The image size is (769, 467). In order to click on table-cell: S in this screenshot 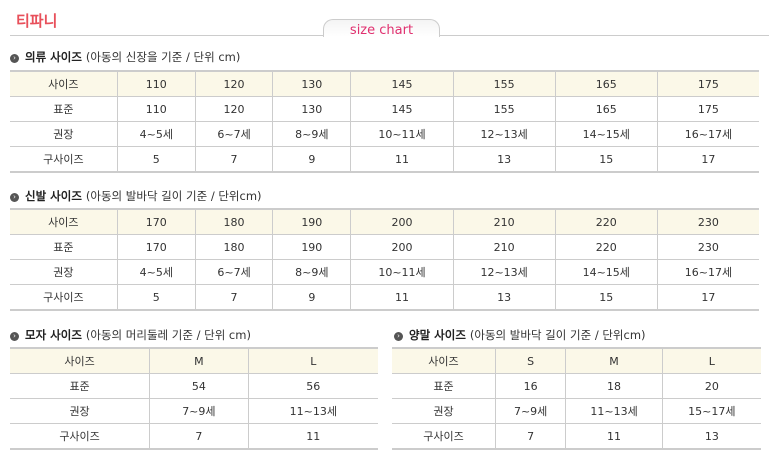, I will do `click(531, 360)`.